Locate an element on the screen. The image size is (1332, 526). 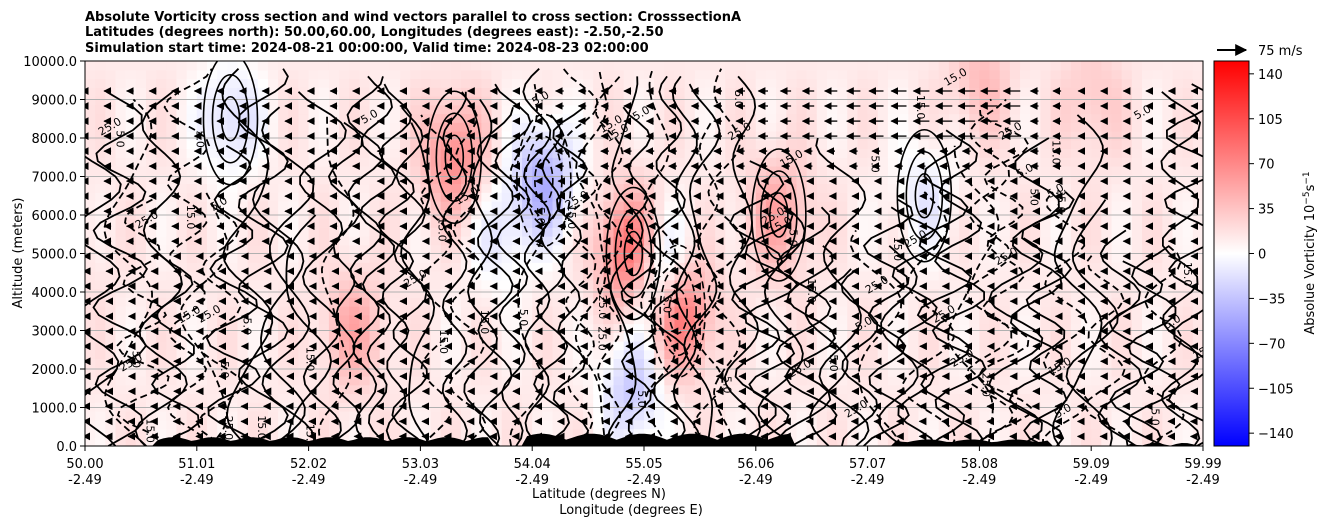
contour-loop is located at coordinates (544, 180).